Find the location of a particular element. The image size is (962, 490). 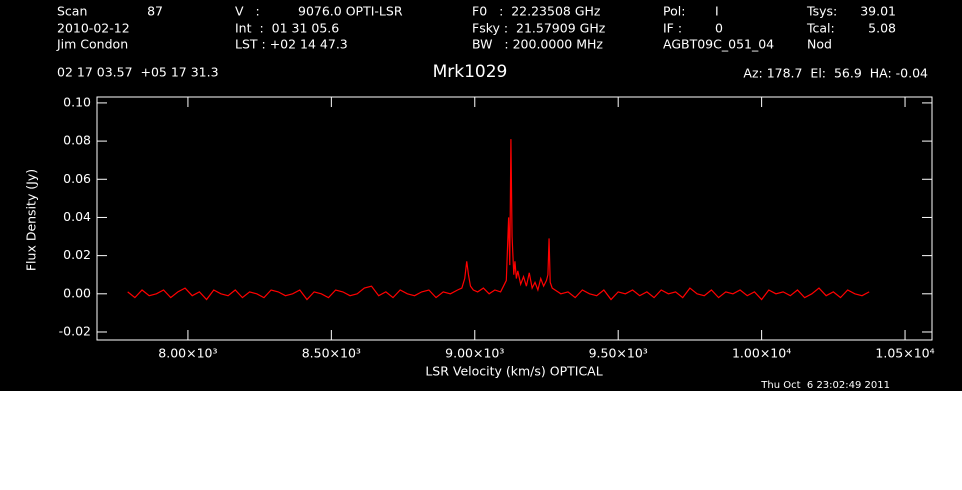

integration: Int : 01 31 05.6 is located at coordinates (287, 28).